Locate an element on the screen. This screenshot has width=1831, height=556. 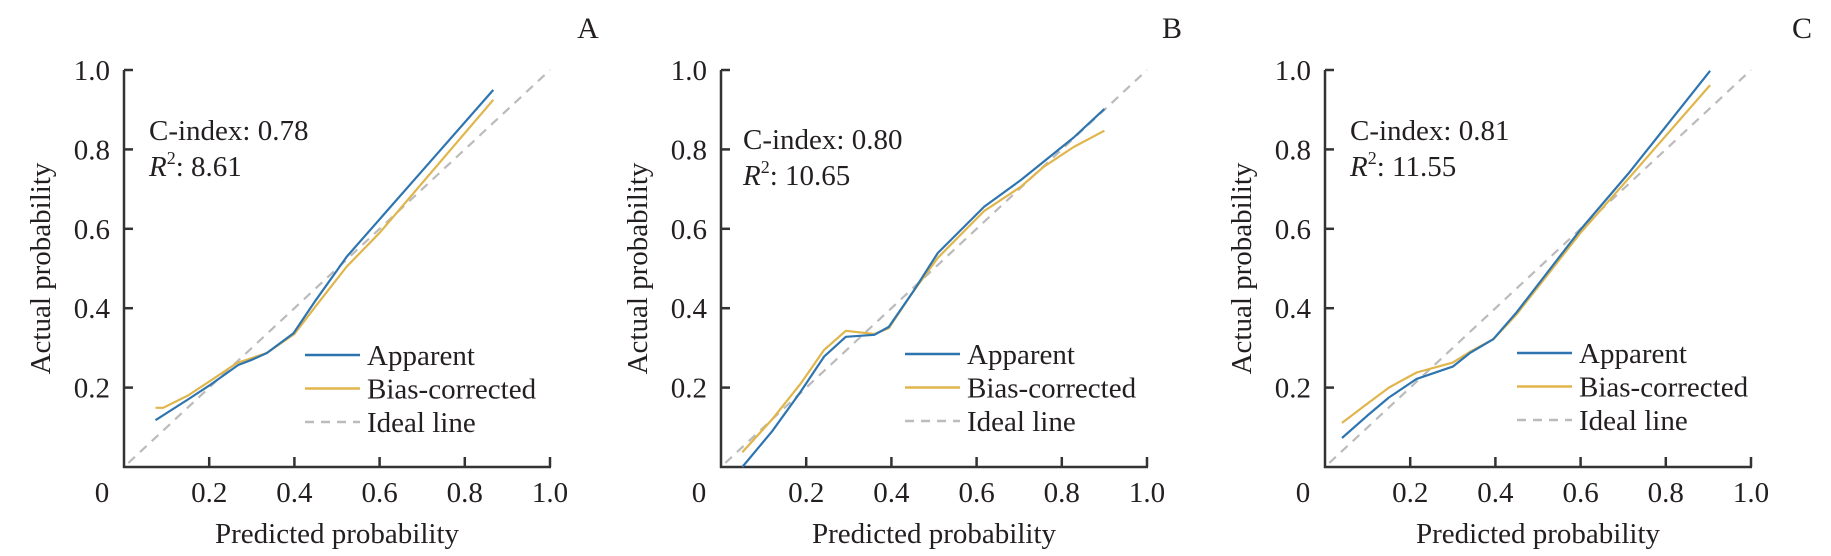
panel-letter: C is located at coordinates (1802, 28).